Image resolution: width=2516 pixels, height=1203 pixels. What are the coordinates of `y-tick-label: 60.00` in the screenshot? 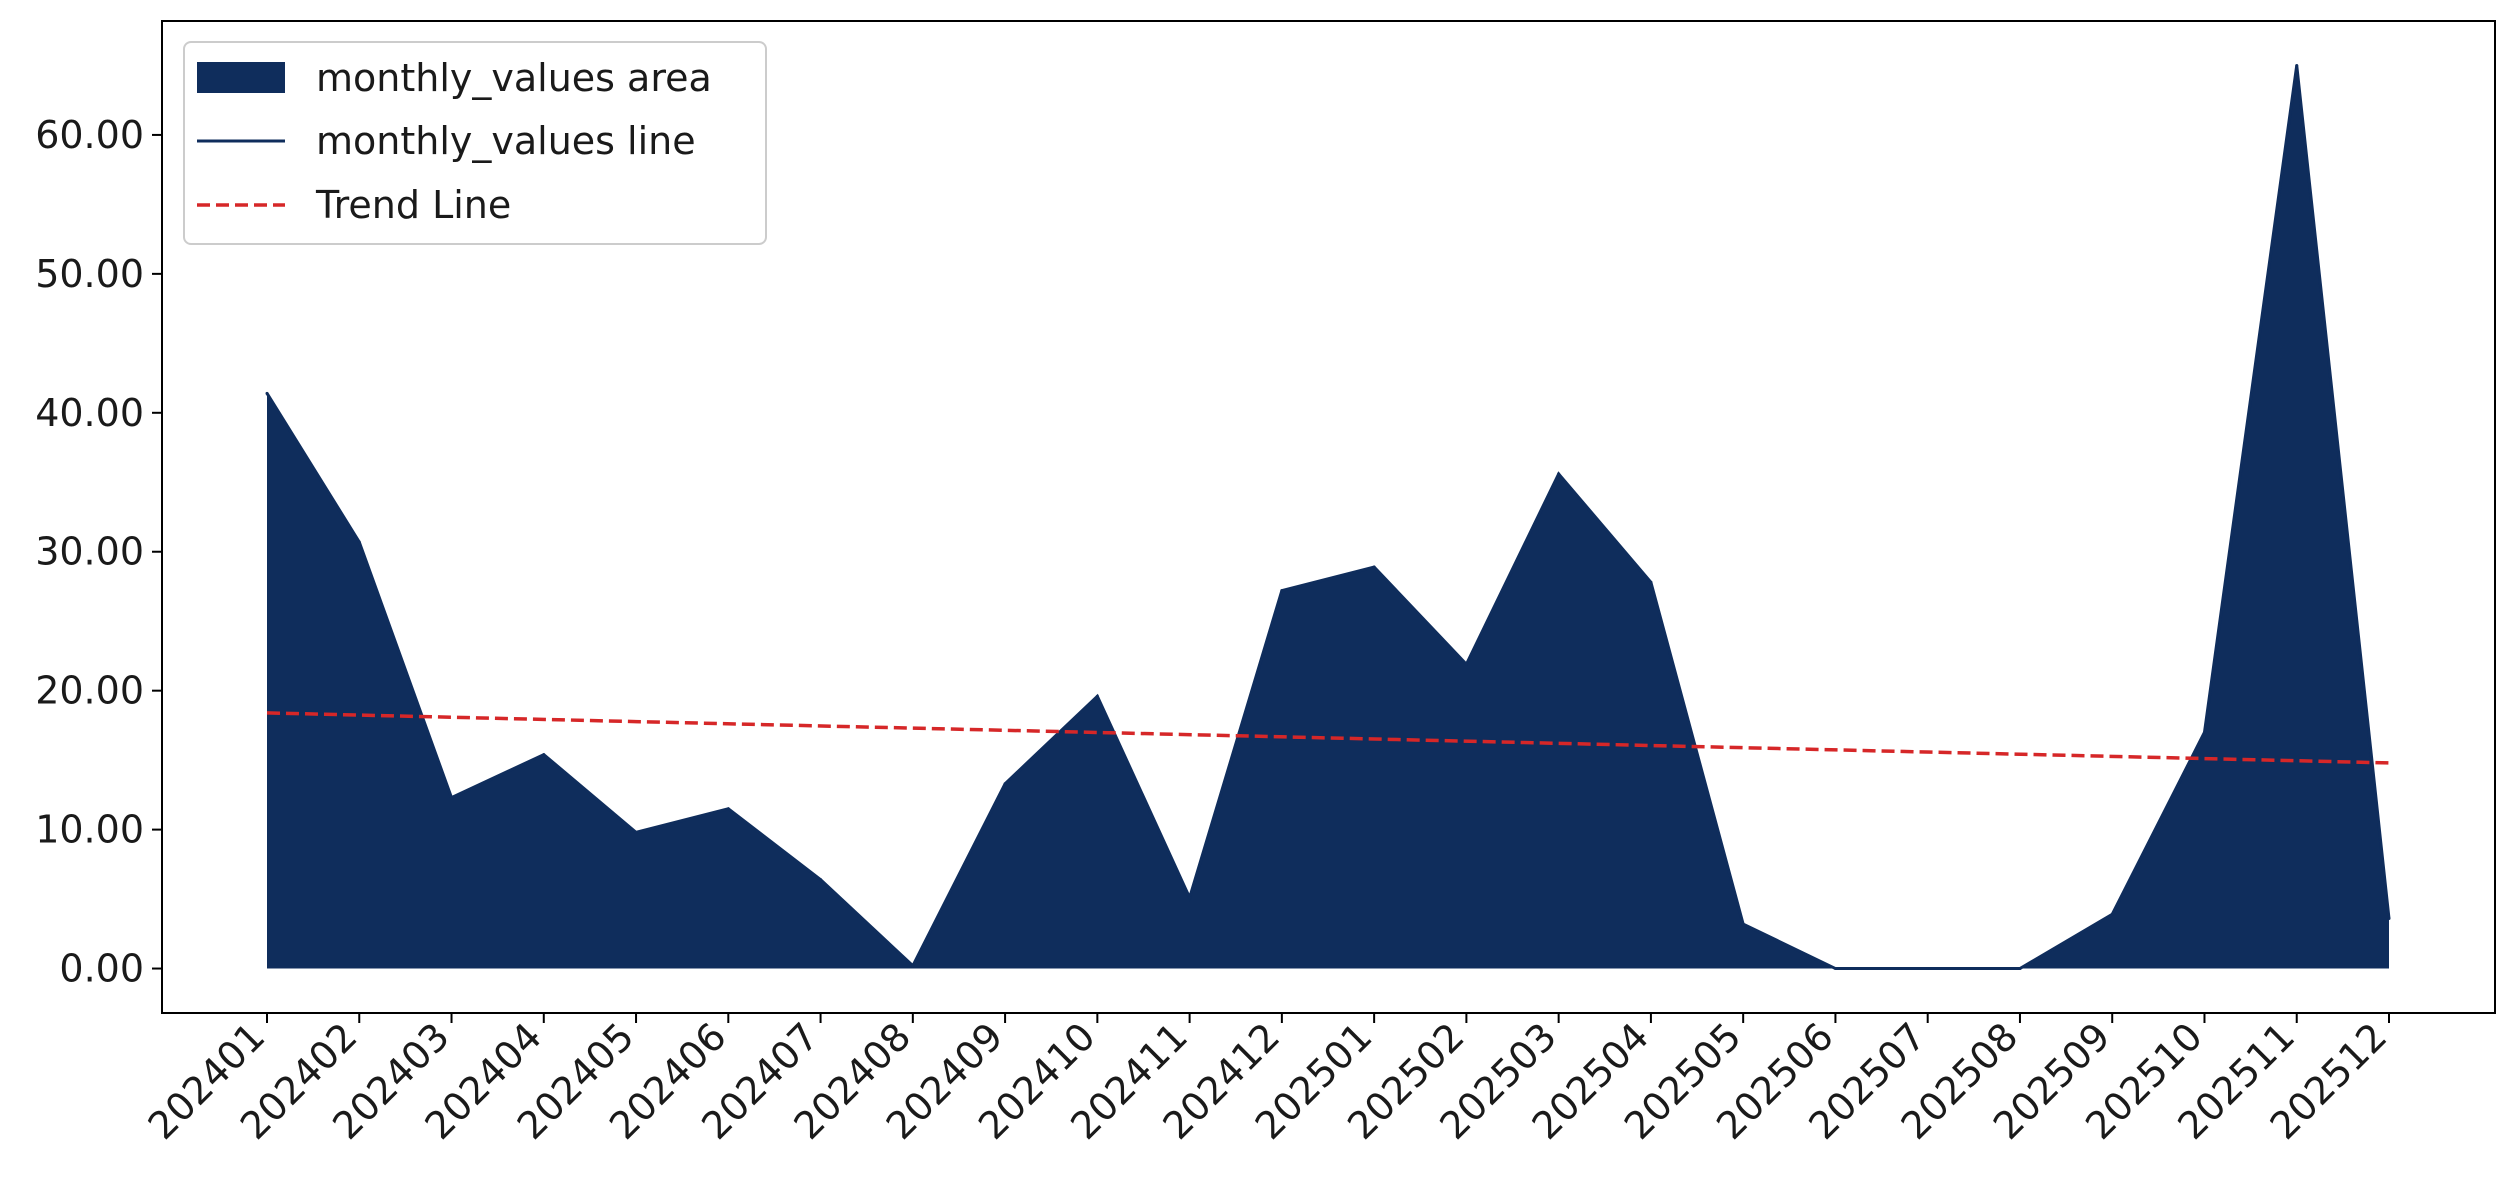 It's located at (89, 135).